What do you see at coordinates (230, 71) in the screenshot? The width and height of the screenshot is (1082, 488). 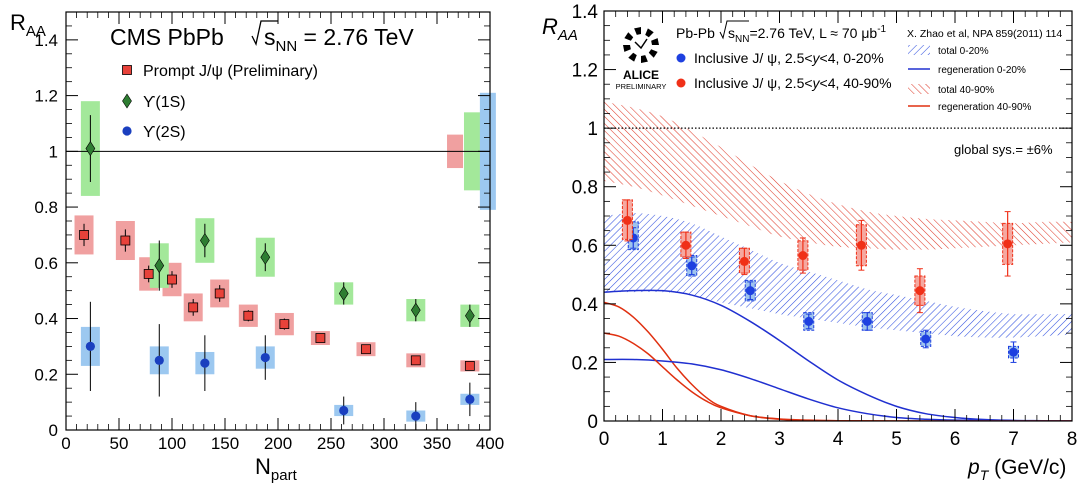 I see `left-legend-label-0: Prompt J/ψ (Preliminary)` at bounding box center [230, 71].